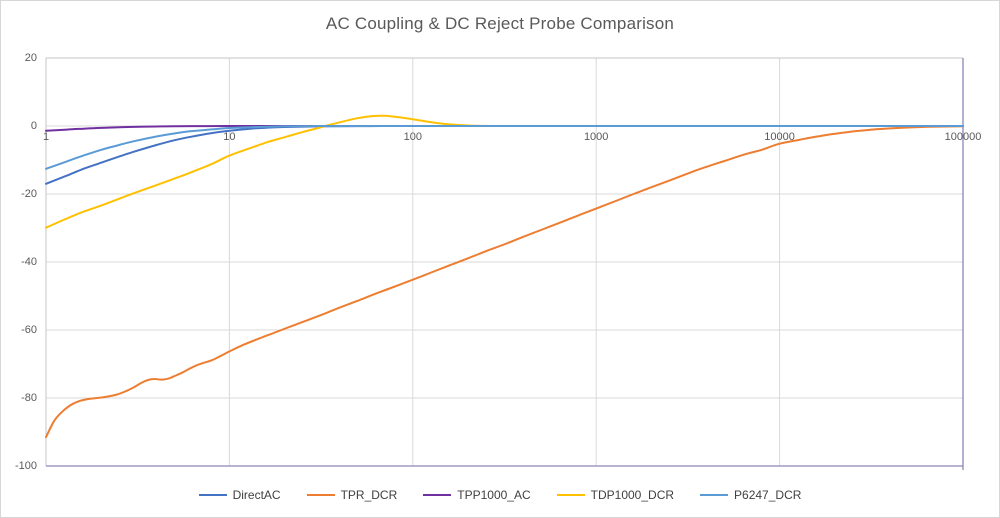 The image size is (1000, 518). I want to click on y-tick-label: -20, so click(29, 194).